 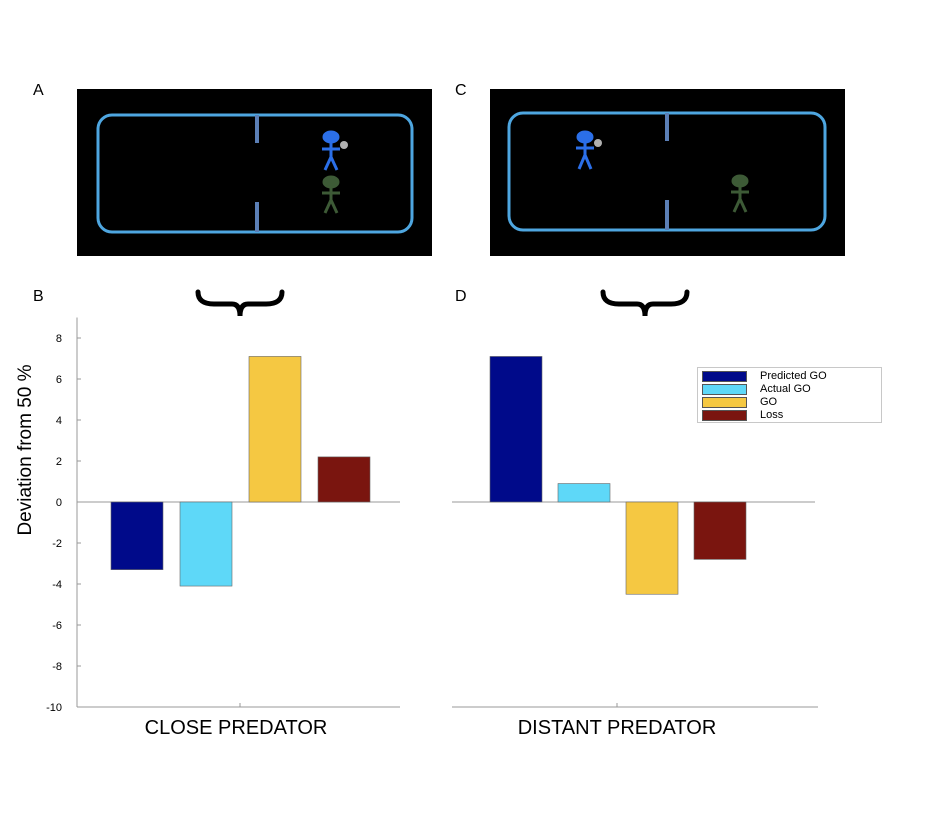 What do you see at coordinates (667, 172) in the screenshot?
I see `scene-distant-predator` at bounding box center [667, 172].